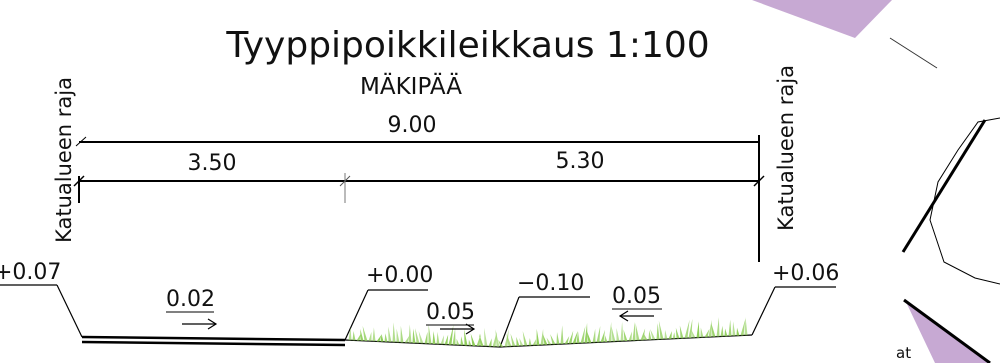 The width and height of the screenshot is (1000, 363). I want to click on grass-texture, so click(548, 332).